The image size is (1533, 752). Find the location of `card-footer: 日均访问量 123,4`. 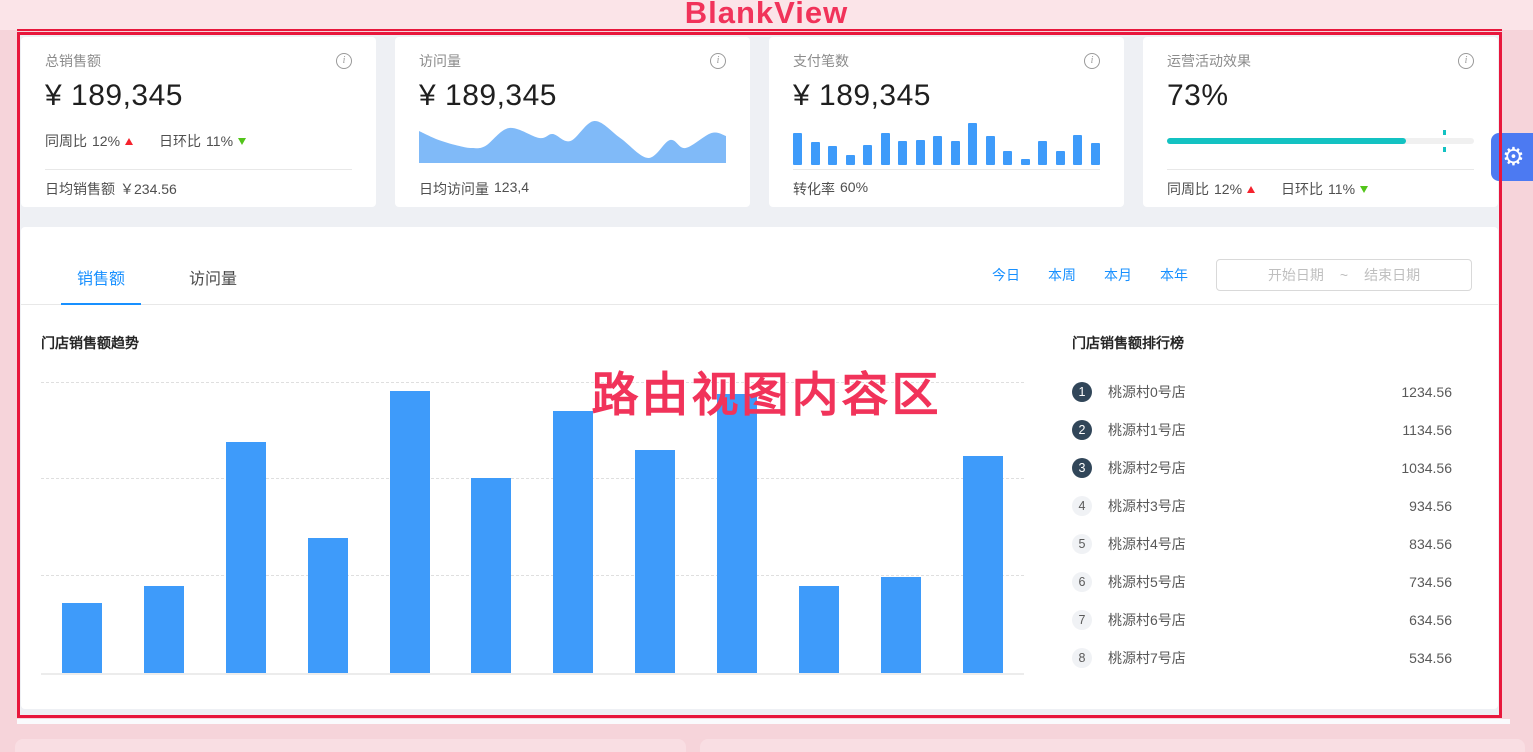

card-footer: 日均访问量 123,4 is located at coordinates (572, 184).